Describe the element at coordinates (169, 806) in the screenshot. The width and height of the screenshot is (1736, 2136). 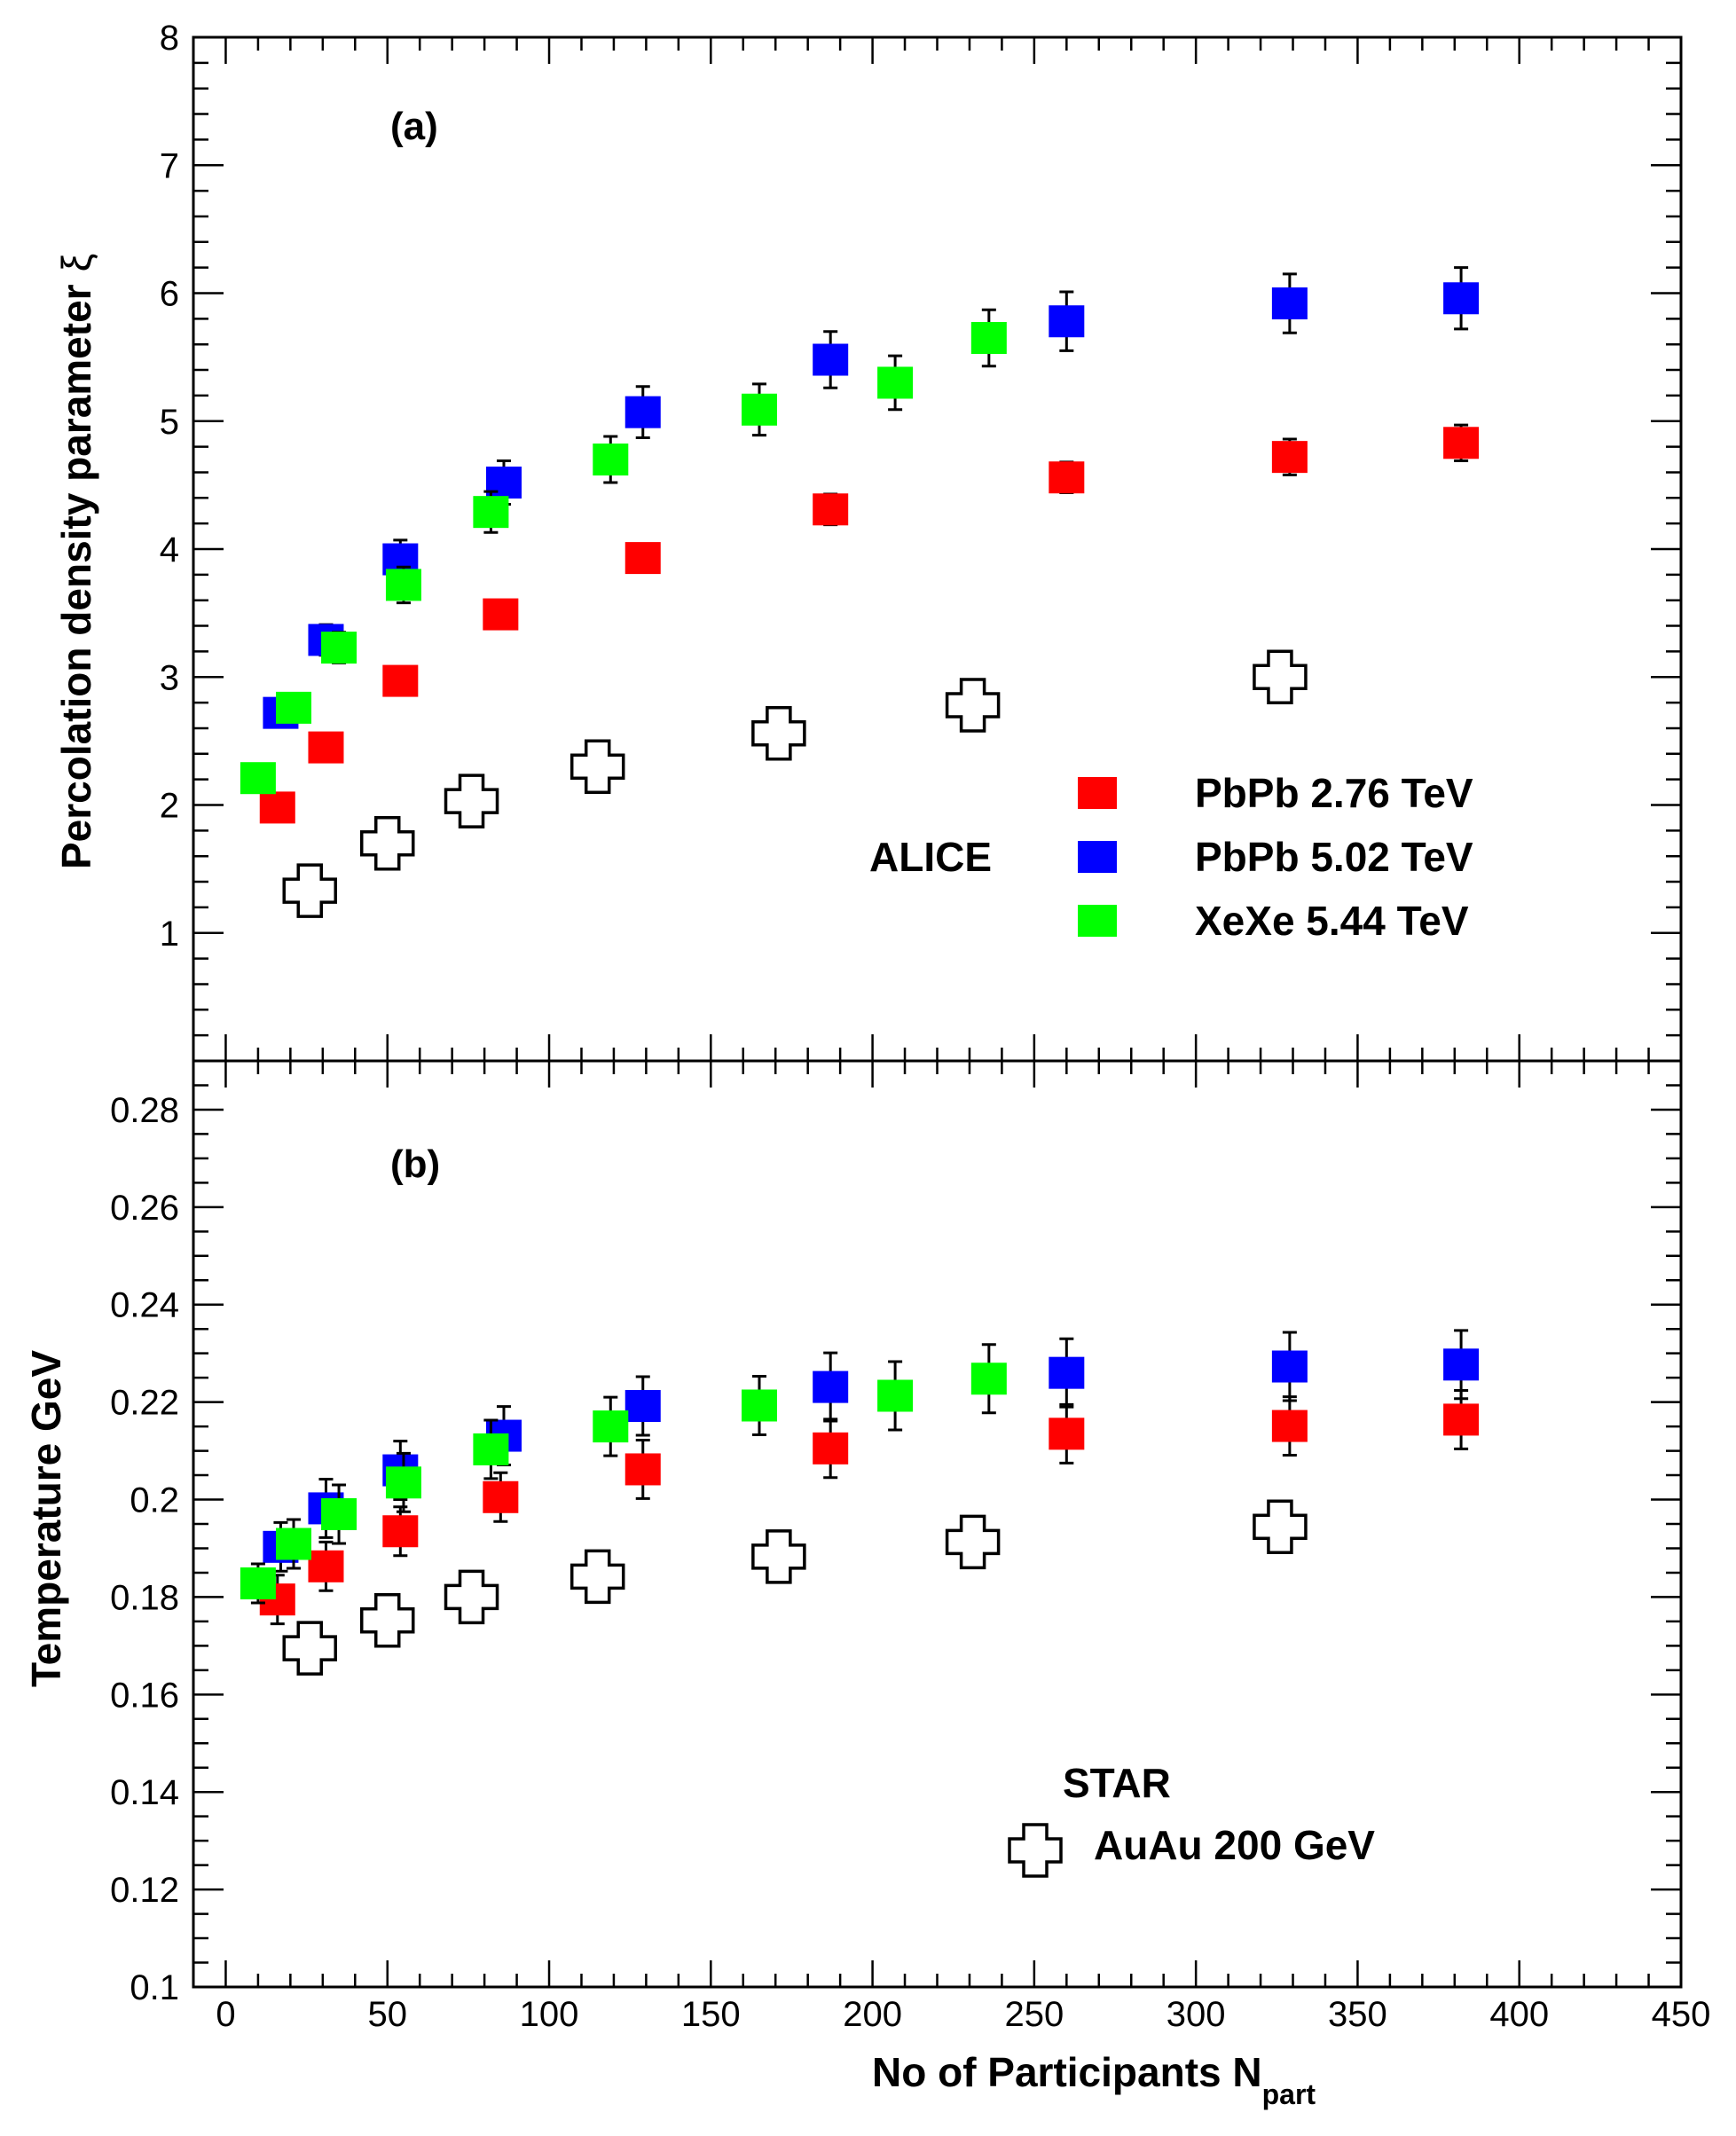
I see `y-tick-label-top: 2` at that location.